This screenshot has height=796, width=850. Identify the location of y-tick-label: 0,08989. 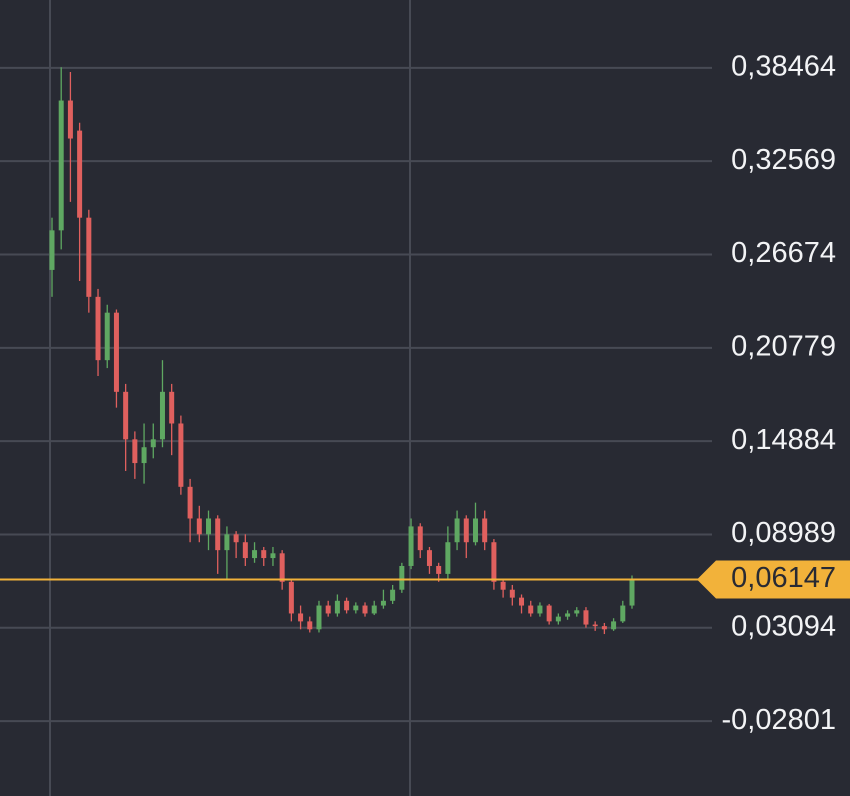
(783, 533).